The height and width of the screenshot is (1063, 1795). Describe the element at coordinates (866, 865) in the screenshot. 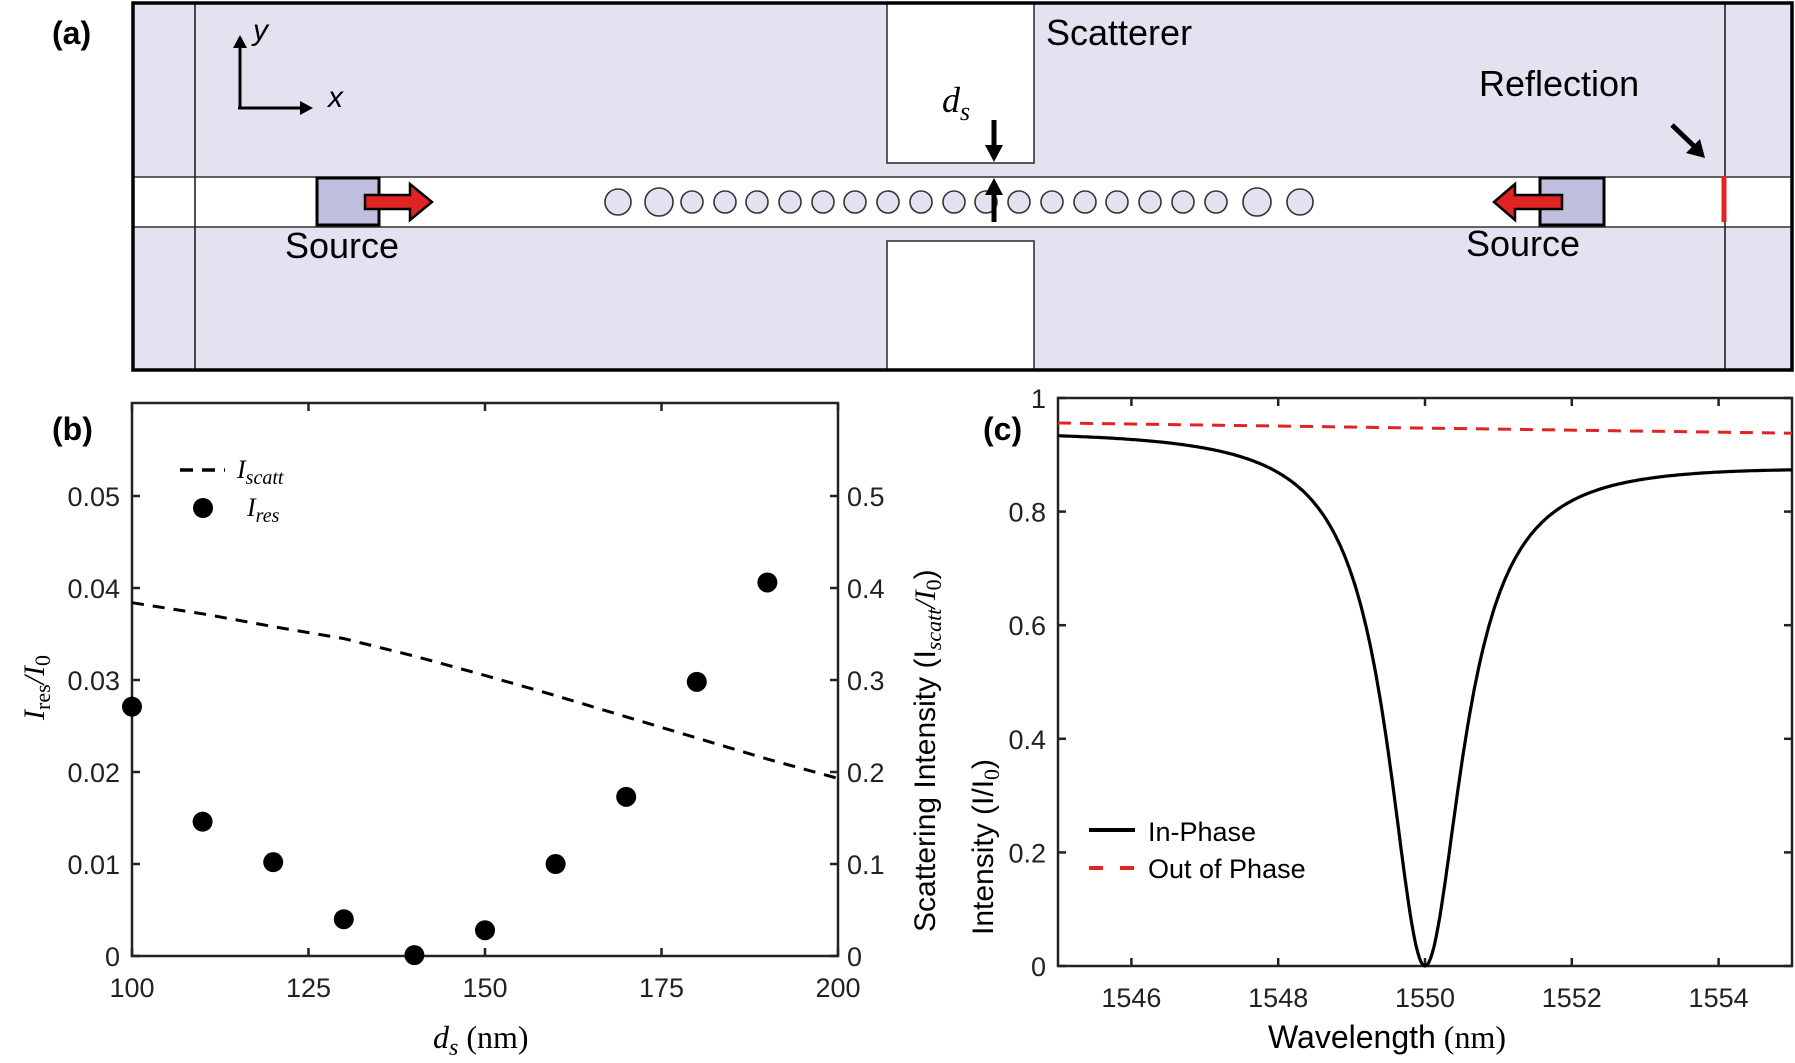

I see `right-y-tick-label: 0.1` at that location.